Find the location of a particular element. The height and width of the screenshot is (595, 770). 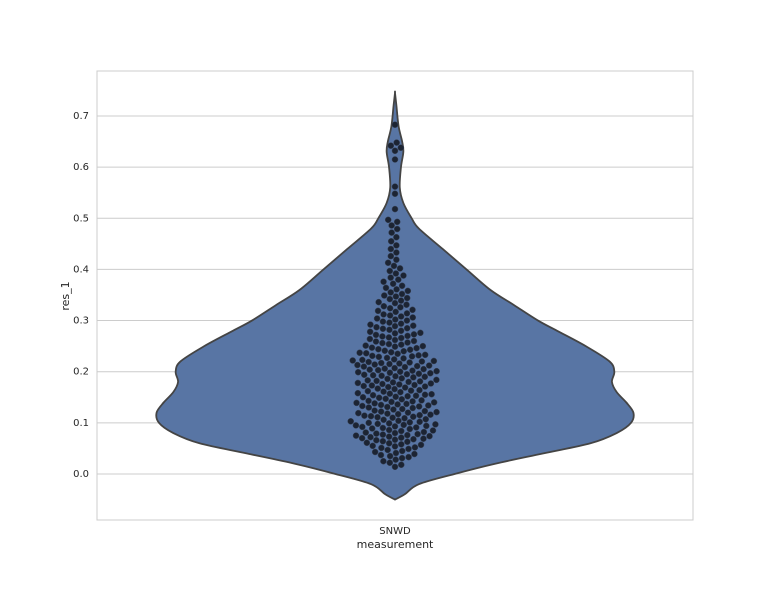

y-tick-label: 0.2 is located at coordinates (81, 372).